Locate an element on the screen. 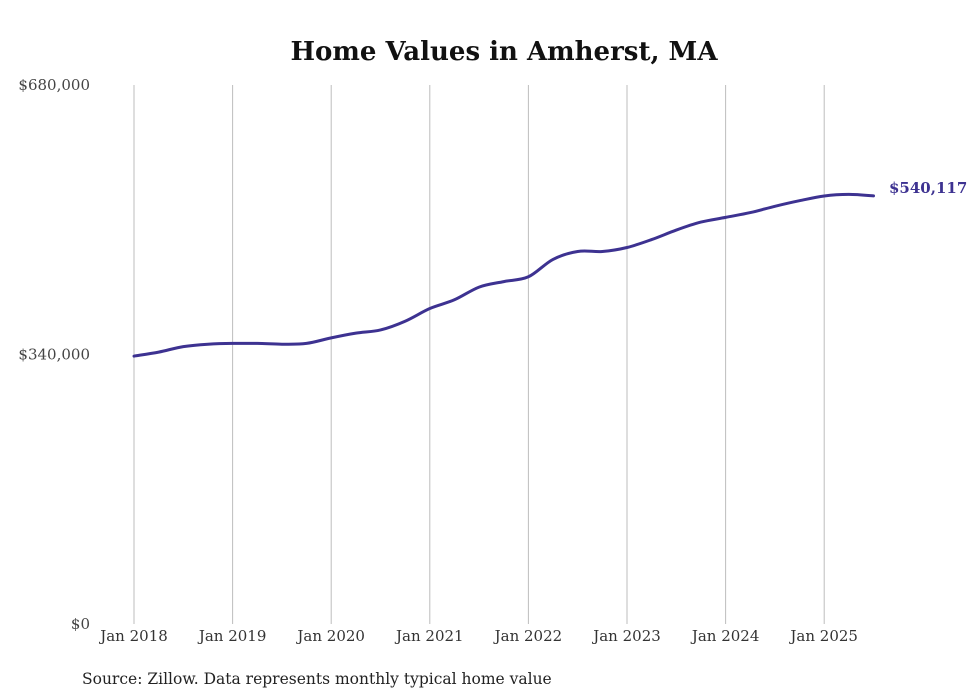 This screenshot has width=980, height=699. y-tick-label: $340,000 is located at coordinates (54, 355).